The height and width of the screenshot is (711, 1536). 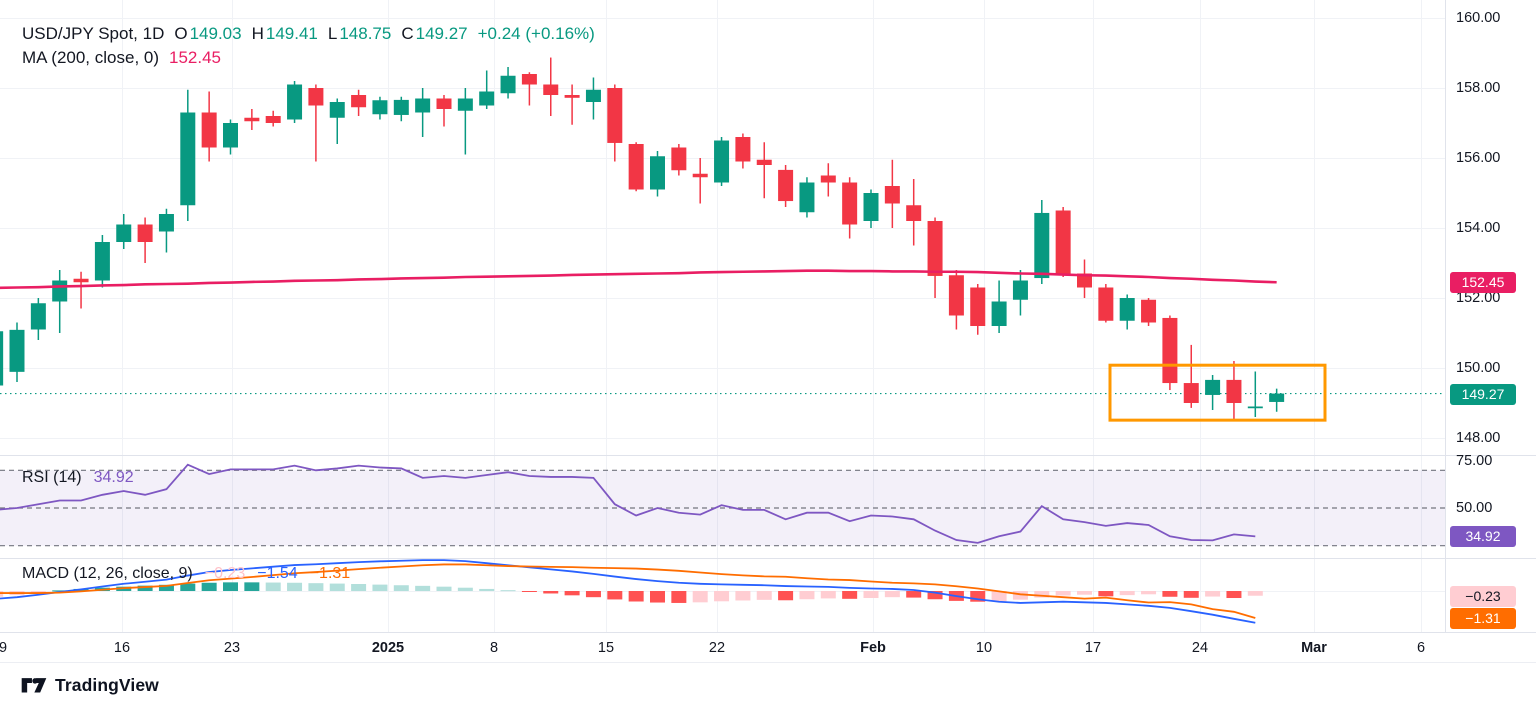 I want to click on close-pair: C 149.27, so click(x=434, y=33).